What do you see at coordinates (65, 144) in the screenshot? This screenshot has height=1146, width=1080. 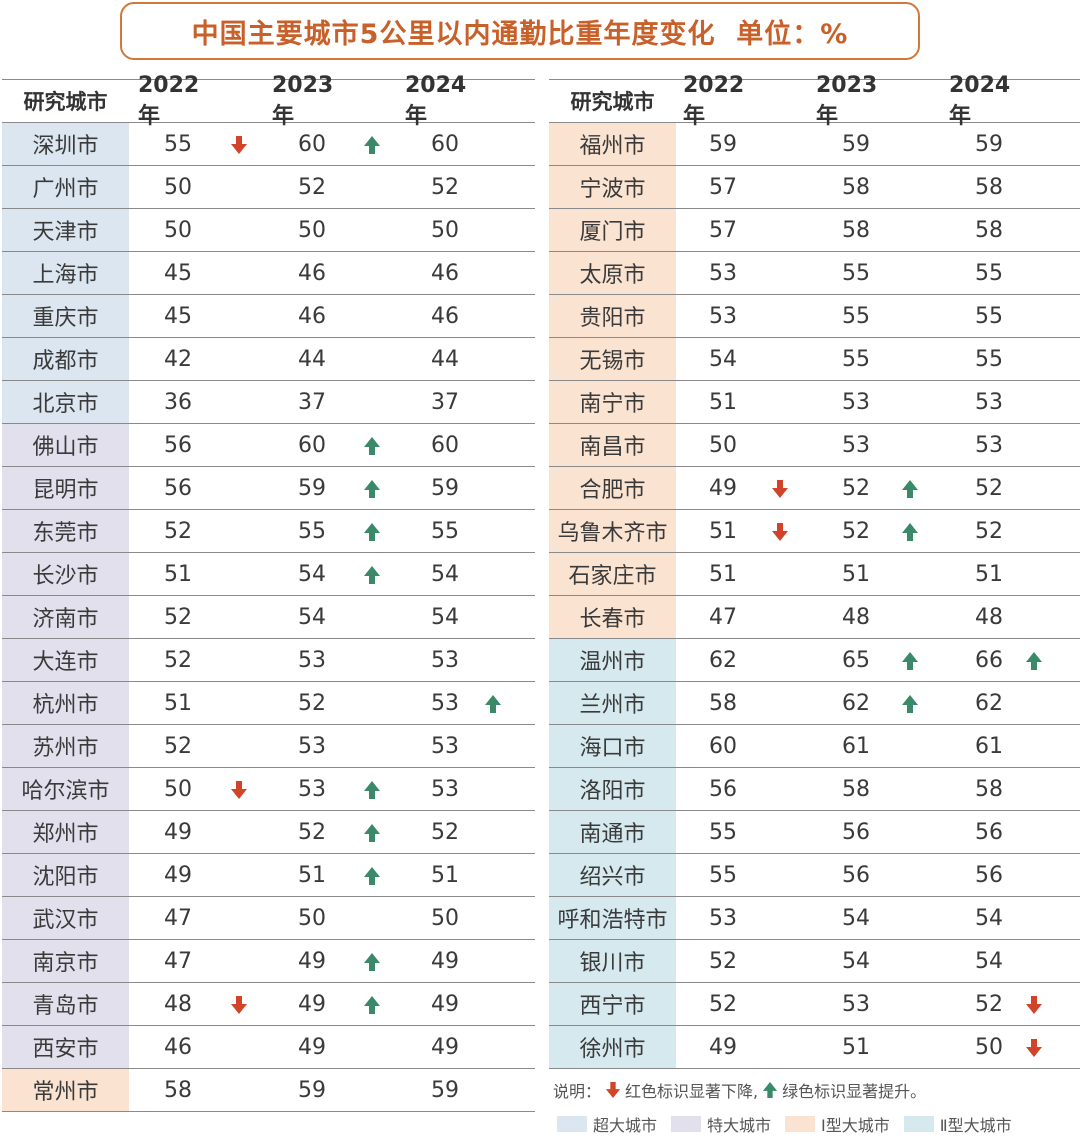 I see `city-cell: 深圳市` at bounding box center [65, 144].